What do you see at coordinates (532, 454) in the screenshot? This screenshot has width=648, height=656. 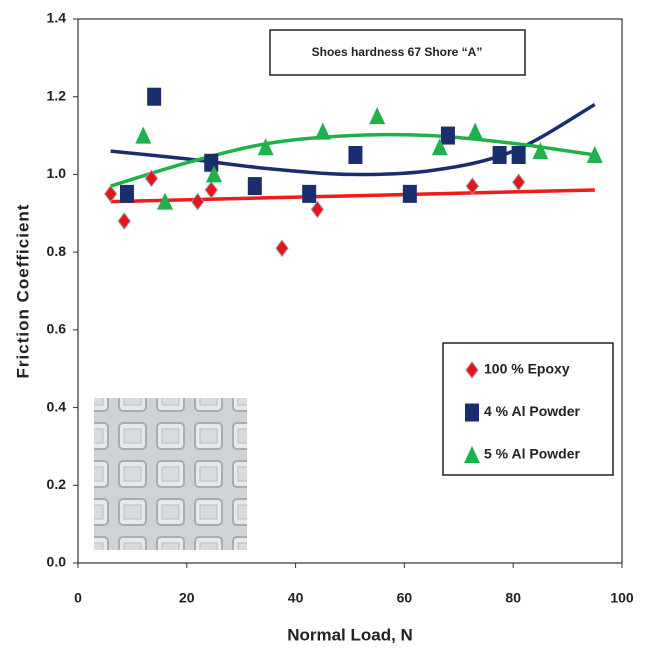 I see `legend-label: 5 % Al Powder` at bounding box center [532, 454].